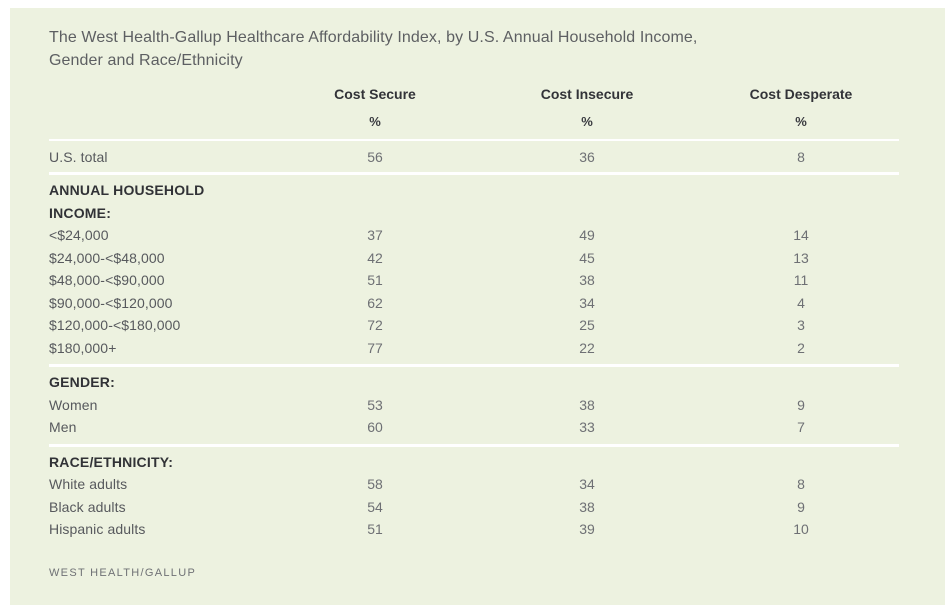  I want to click on row-value: 58, so click(375, 484).